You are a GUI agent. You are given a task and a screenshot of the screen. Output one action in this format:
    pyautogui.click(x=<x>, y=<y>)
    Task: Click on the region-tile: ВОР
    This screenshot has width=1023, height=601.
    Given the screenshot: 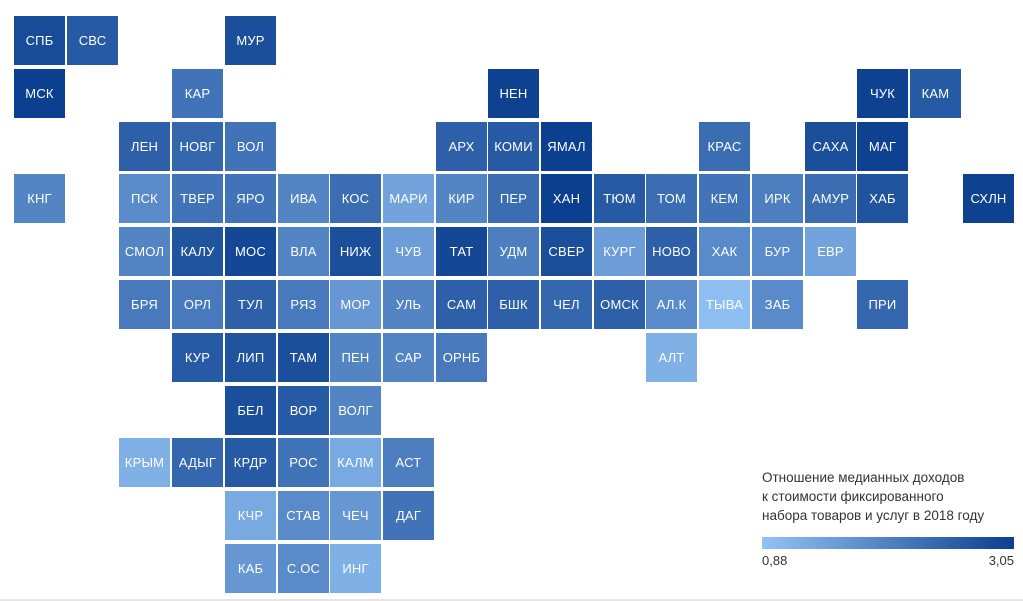 What is the action you would take?
    pyautogui.click(x=303, y=410)
    